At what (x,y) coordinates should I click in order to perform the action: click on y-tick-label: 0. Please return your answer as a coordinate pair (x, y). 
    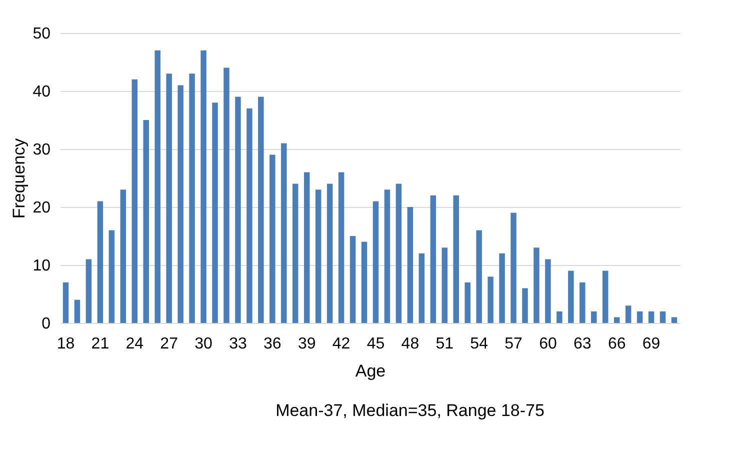
    Looking at the image, I should click on (46, 324).